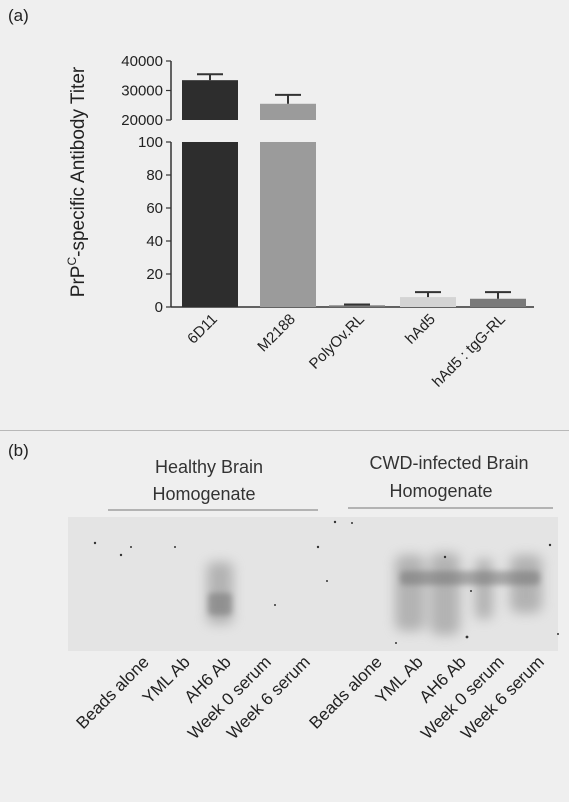  I want to click on x-tick-label: PolyOv.RL, so click(337, 342).